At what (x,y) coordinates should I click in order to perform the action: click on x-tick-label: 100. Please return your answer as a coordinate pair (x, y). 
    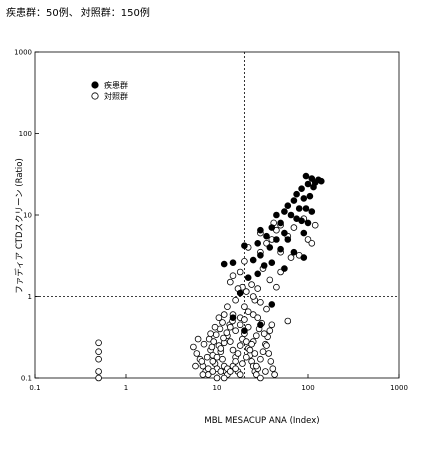
    Looking at the image, I should click on (307, 388).